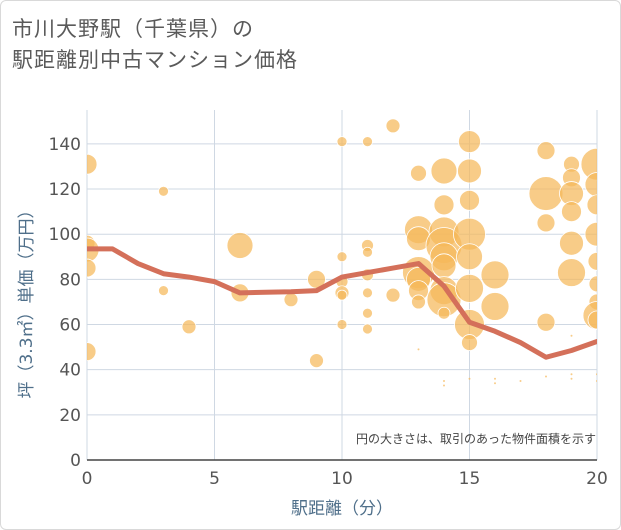 This screenshot has height=530, width=621. What do you see at coordinates (70, 371) in the screenshot?
I see `y-tick-label: 40` at bounding box center [70, 371].